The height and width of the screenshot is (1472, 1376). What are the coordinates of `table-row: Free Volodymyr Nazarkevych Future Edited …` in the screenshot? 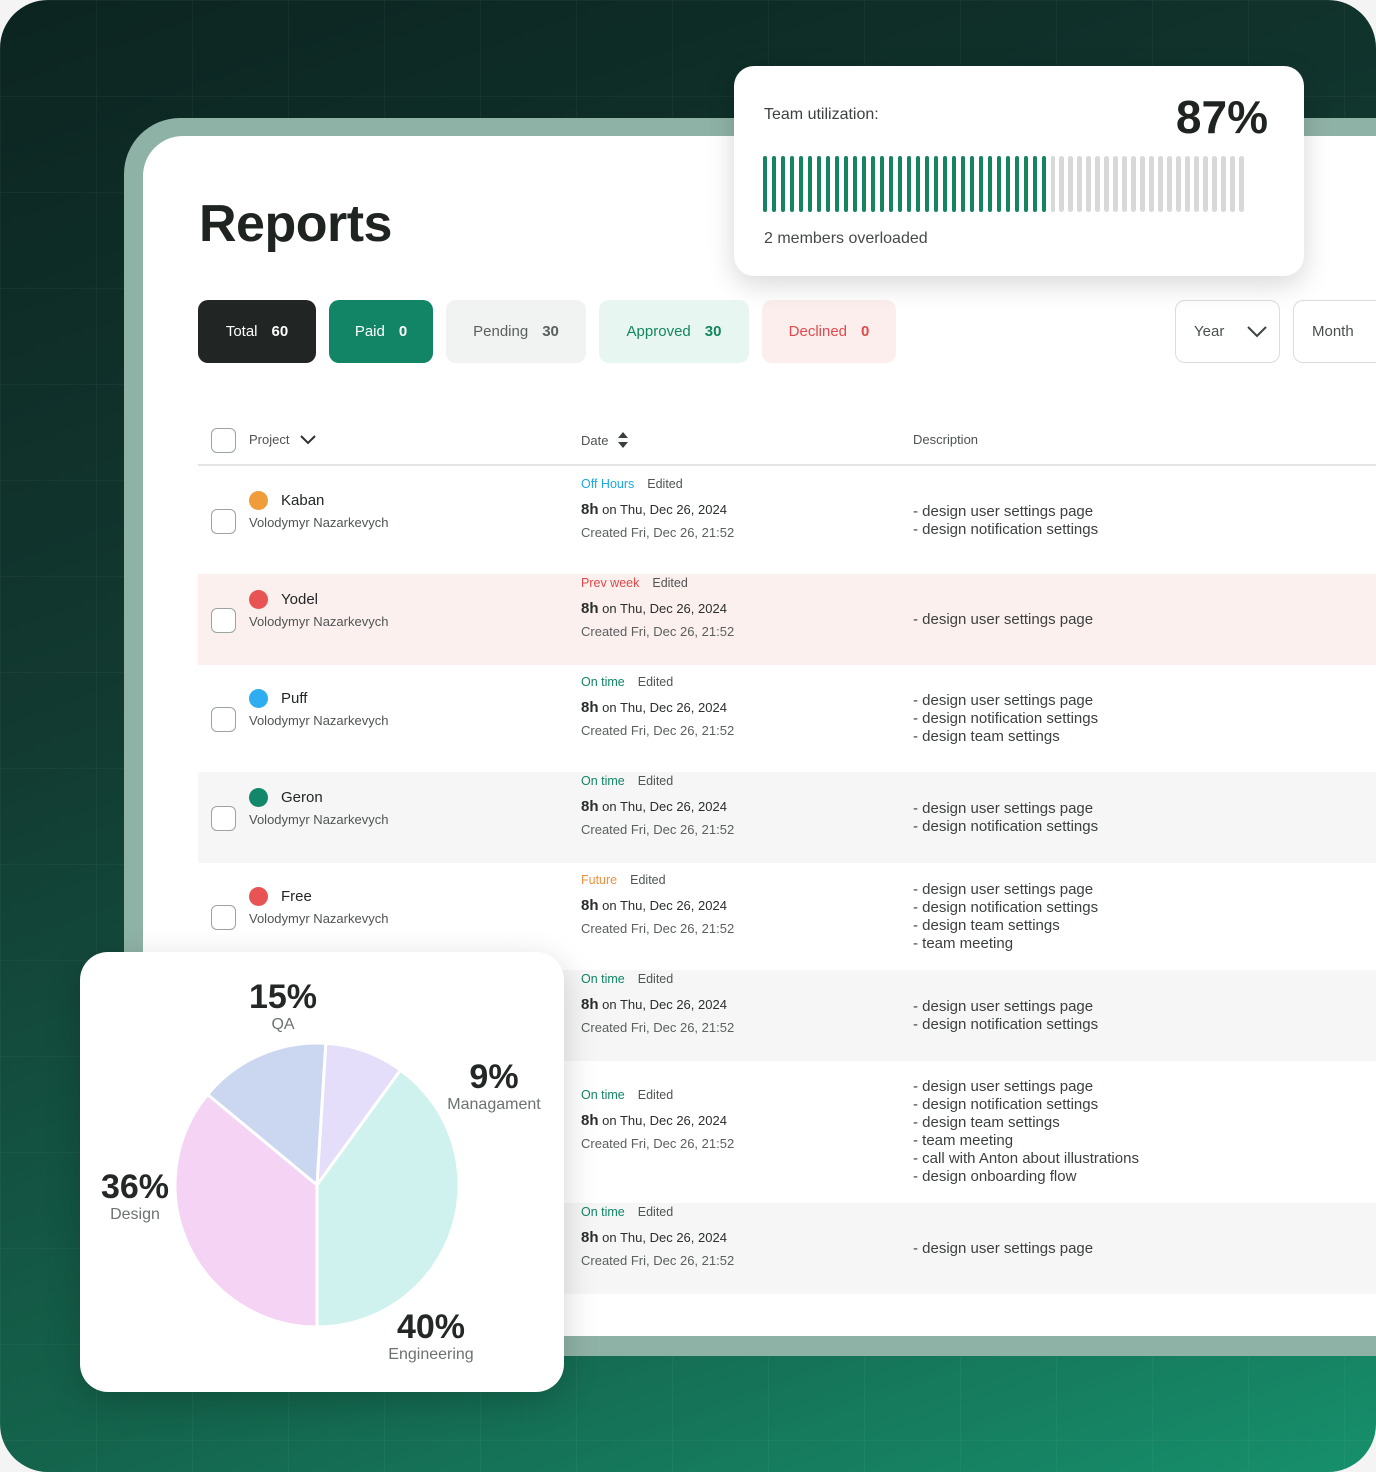 It's located at (787, 916).